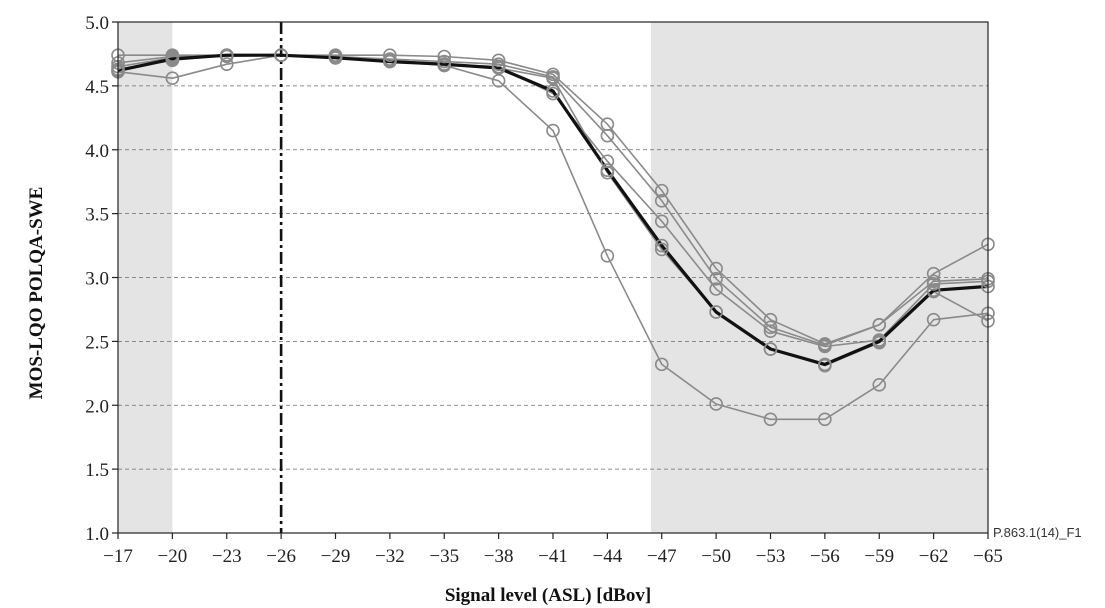  I want to click on x-tick-label: −26, so click(281, 556).